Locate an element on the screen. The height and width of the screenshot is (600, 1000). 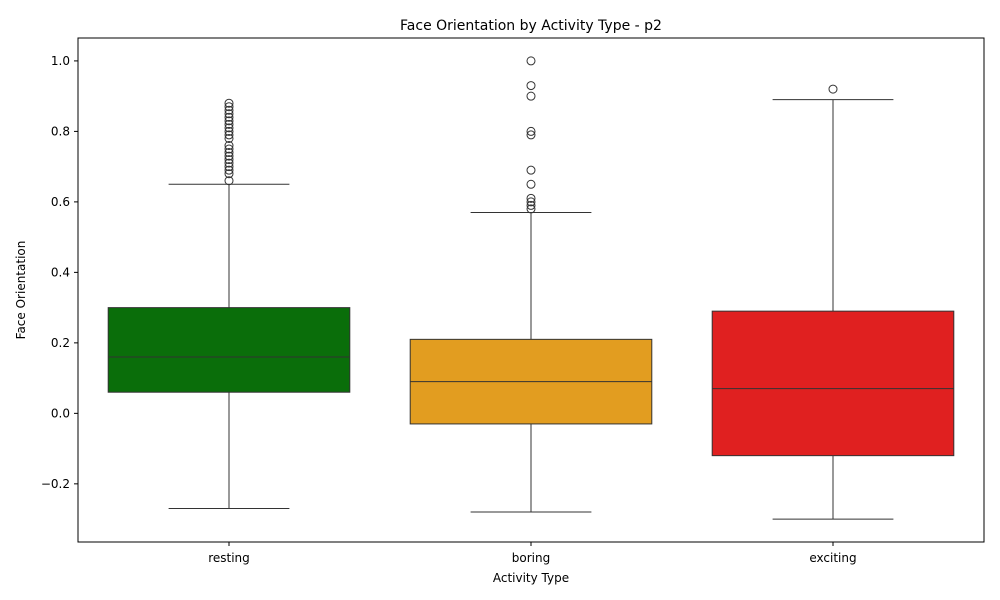
y-tick-label: 0.8 is located at coordinates (60, 131).